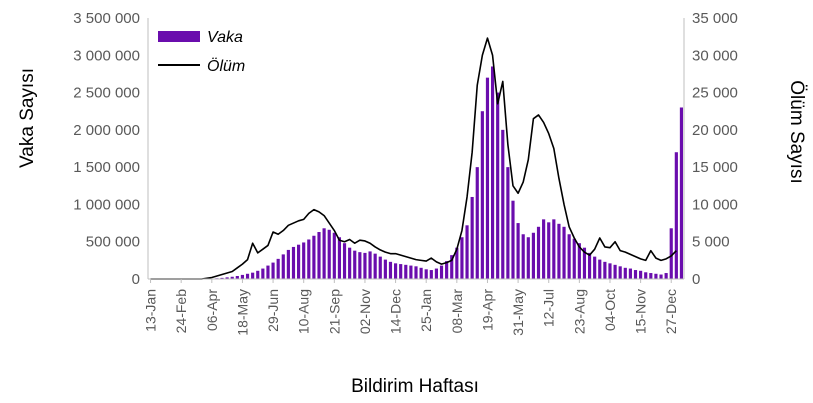  What do you see at coordinates (549, 308) in the screenshot?
I see `x-tick-label: 12-Jul` at bounding box center [549, 308].